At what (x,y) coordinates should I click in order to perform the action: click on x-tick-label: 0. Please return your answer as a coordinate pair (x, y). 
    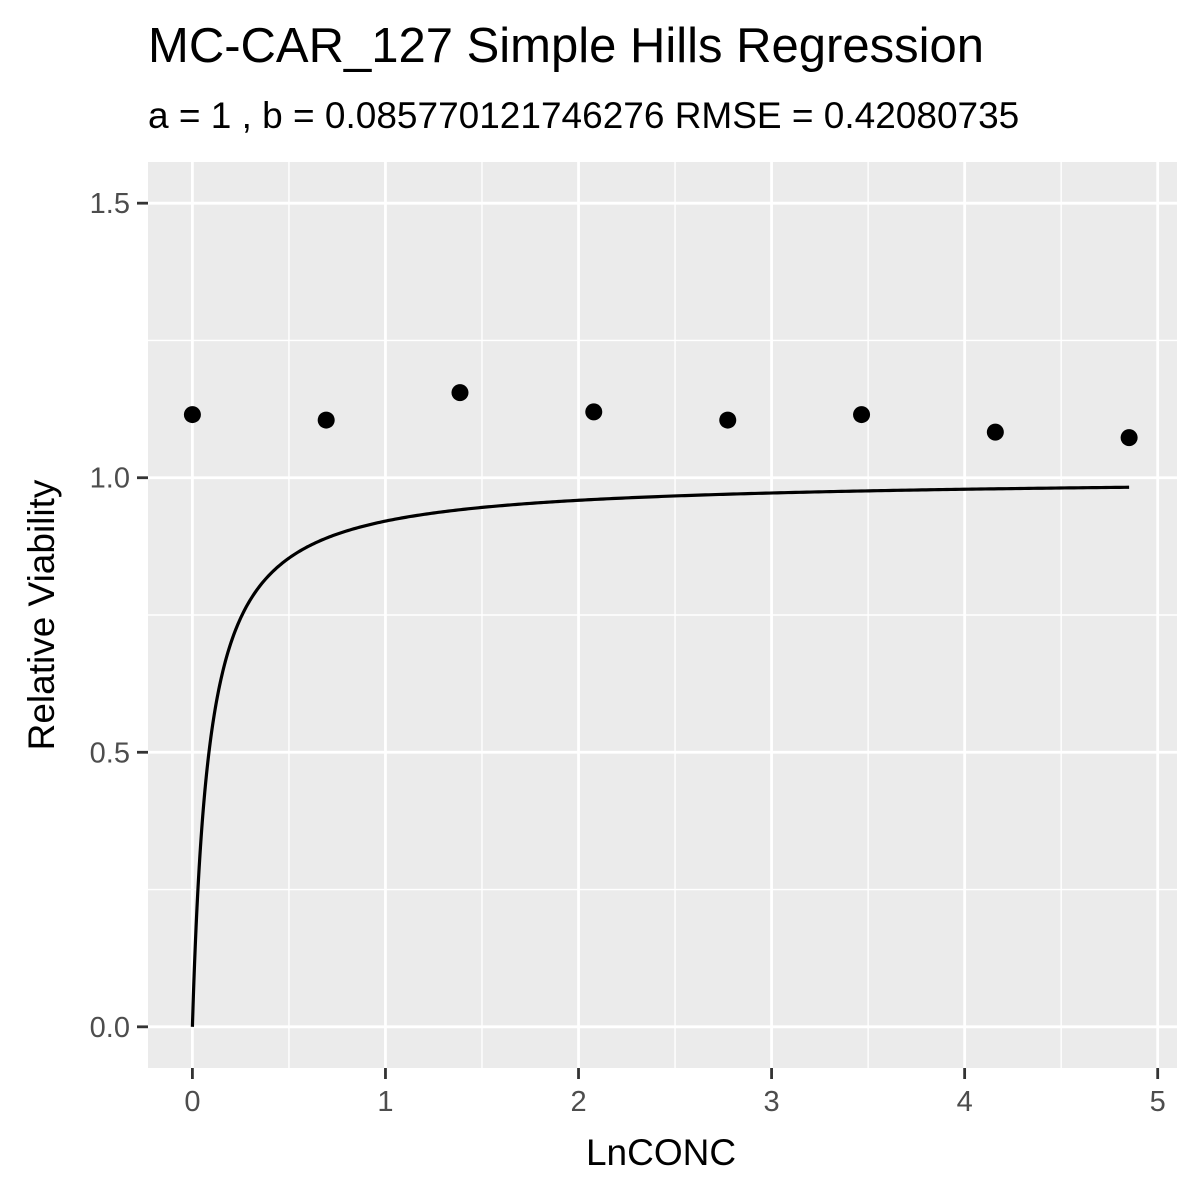
    Looking at the image, I should click on (192, 1102).